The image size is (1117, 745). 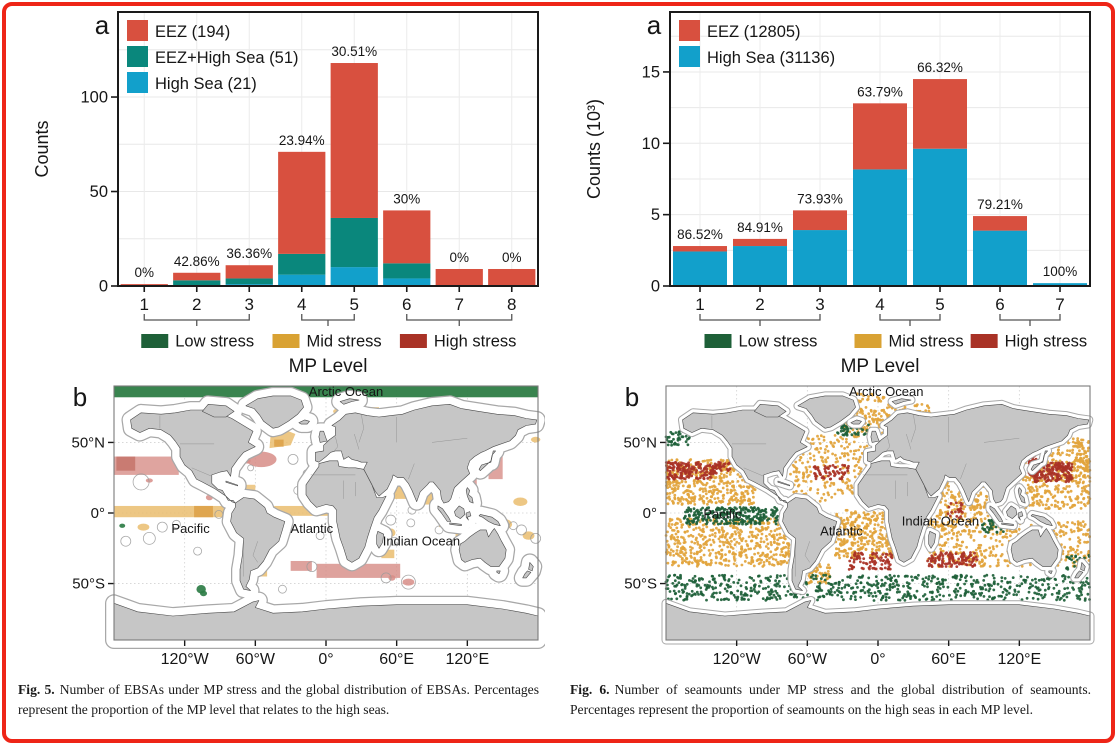 What do you see at coordinates (213, 56) in the screenshot?
I see `series-legend: EEZ (194) EEZ+High Sea (51) High Sea (21)` at bounding box center [213, 56].